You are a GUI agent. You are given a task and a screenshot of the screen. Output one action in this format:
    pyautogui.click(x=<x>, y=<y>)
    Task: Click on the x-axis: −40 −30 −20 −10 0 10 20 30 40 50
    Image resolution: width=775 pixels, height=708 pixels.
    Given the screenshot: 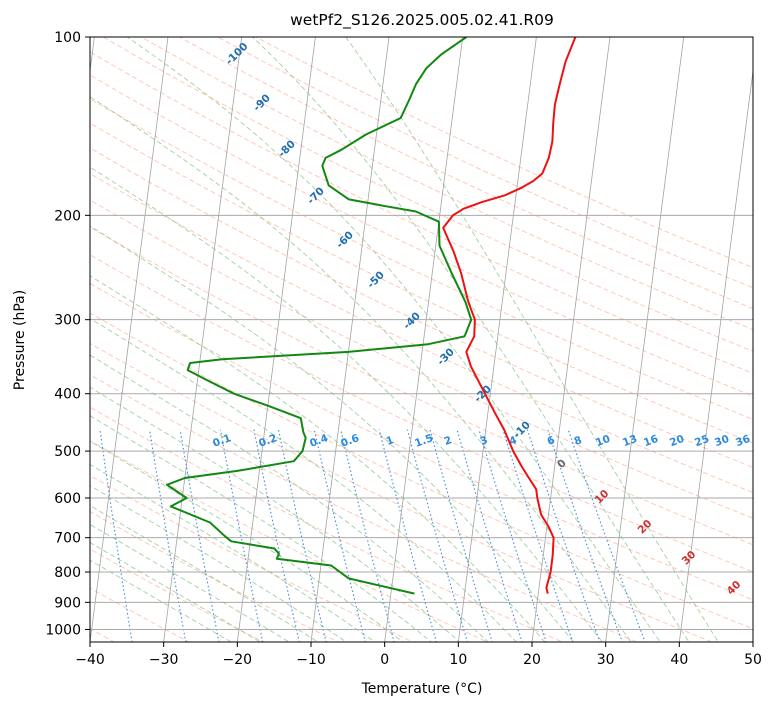 What is the action you would take?
    pyautogui.click(x=418, y=655)
    